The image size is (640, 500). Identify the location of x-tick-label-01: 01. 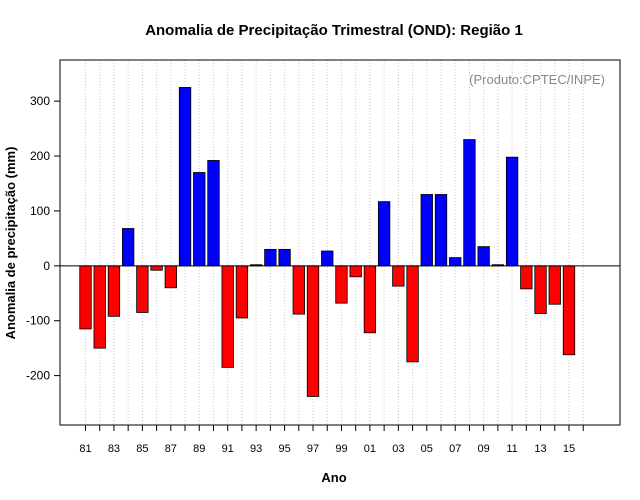
(370, 449).